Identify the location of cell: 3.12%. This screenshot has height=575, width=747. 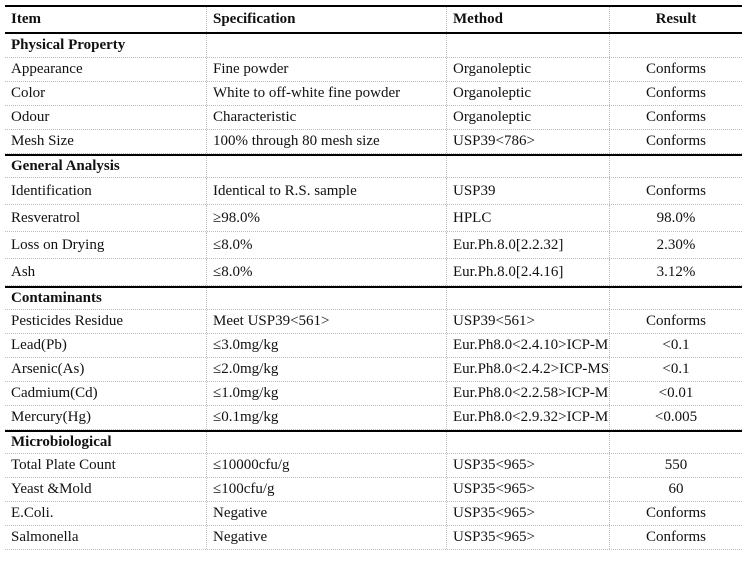
(676, 271).